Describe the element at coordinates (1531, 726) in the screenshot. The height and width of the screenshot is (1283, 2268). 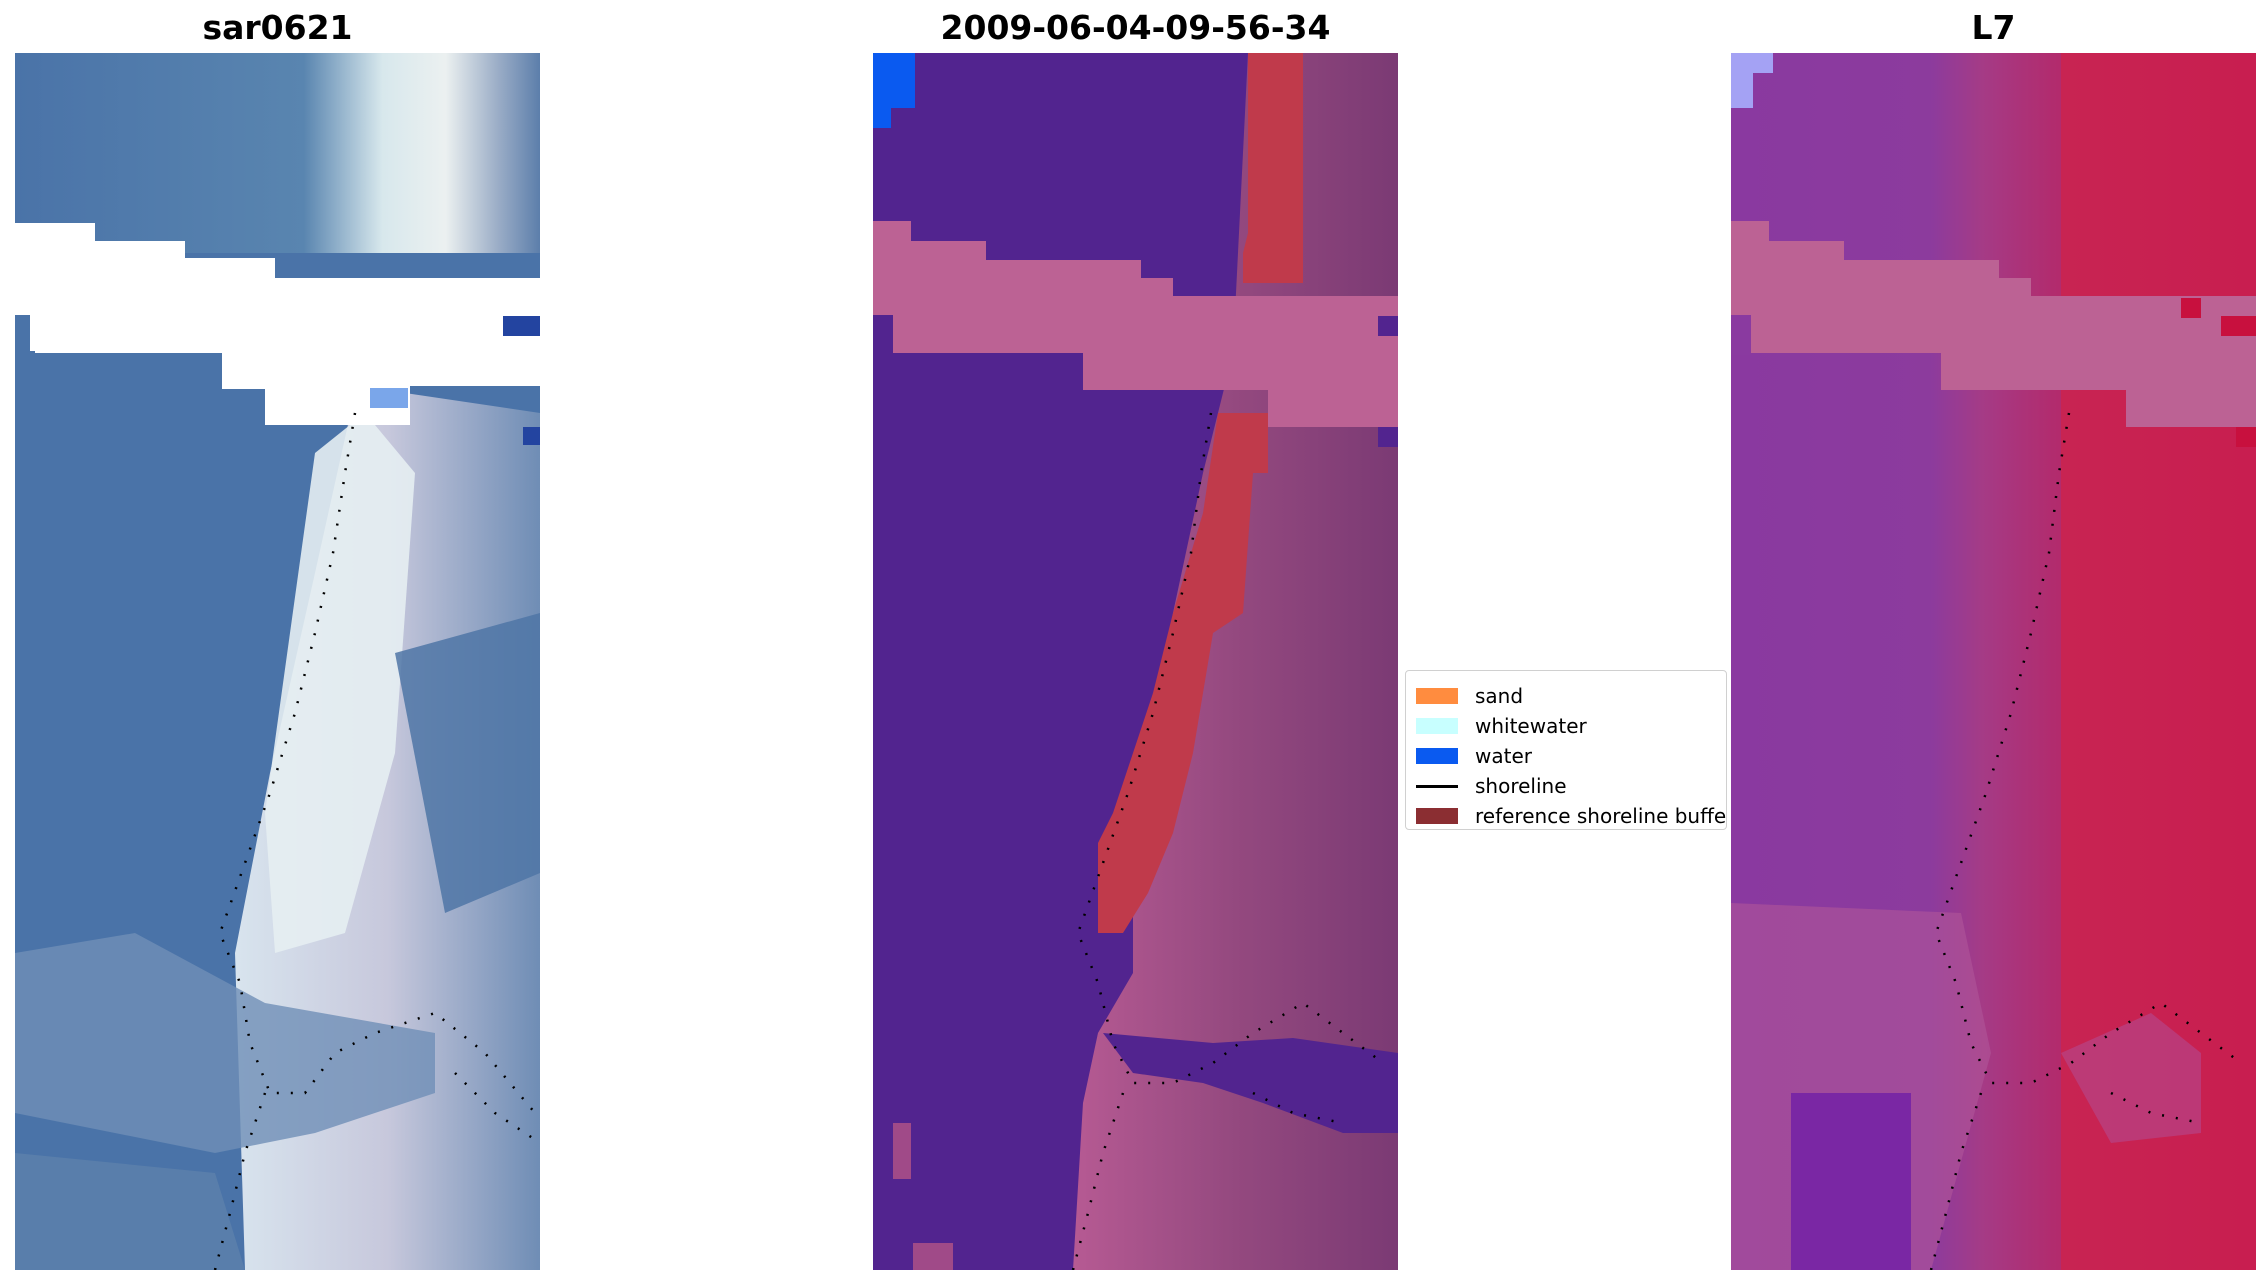
I see `legend-label-whitewater: whitewater` at that location.